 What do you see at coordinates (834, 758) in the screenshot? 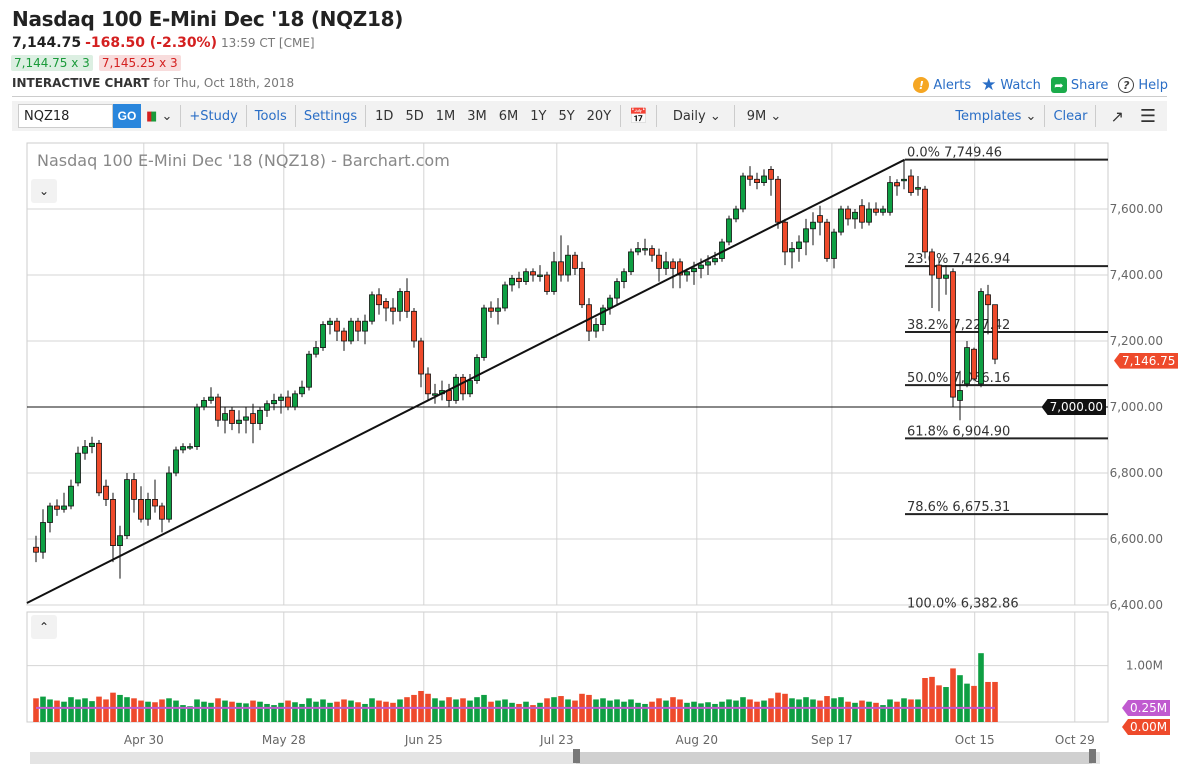
I see `scrollbar-thumb` at bounding box center [834, 758].